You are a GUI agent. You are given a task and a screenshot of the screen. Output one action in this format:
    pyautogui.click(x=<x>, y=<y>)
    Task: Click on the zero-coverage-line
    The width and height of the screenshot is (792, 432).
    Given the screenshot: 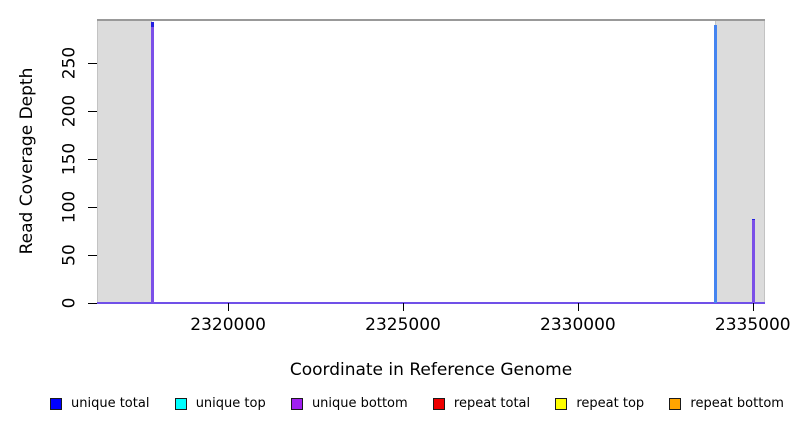 What is the action you would take?
    pyautogui.click(x=431, y=302)
    